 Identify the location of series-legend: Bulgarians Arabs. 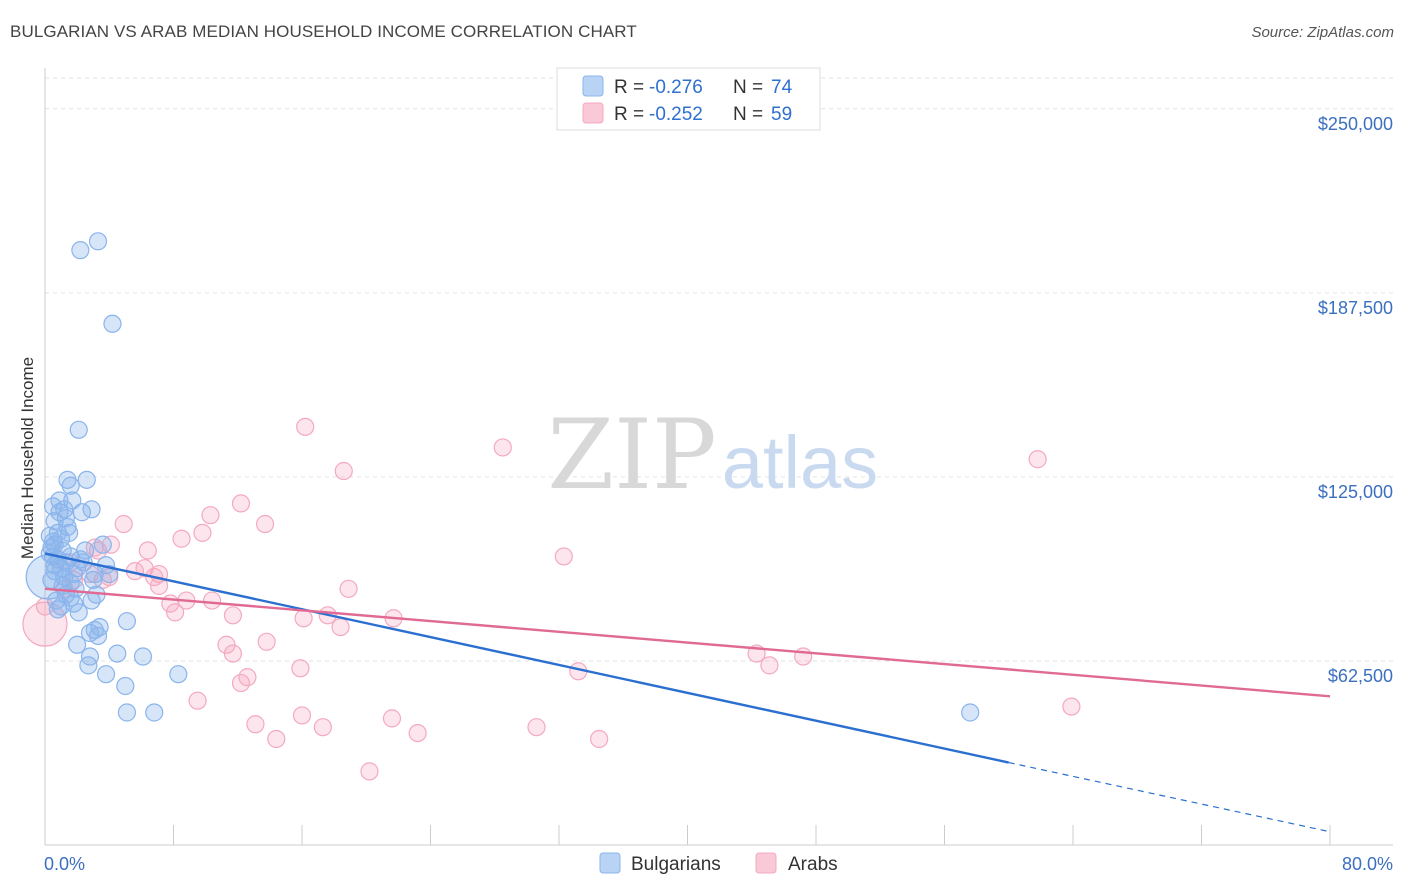
(718, 863).